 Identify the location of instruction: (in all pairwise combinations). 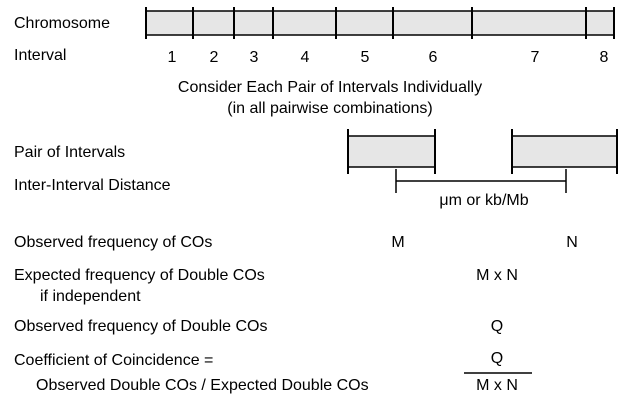
(329, 108).